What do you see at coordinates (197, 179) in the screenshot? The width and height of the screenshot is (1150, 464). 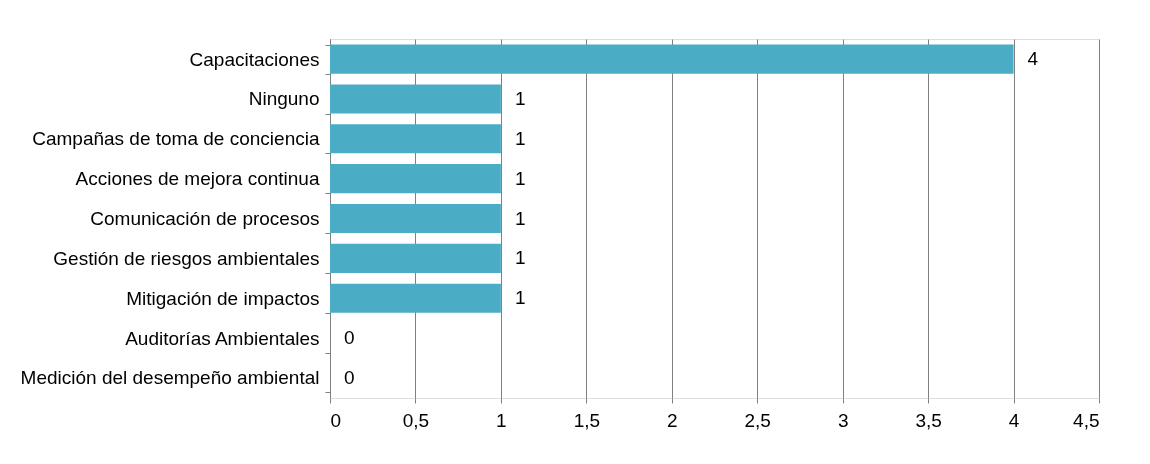 I see `y-tick-label: Acciones de mejora continua` at bounding box center [197, 179].